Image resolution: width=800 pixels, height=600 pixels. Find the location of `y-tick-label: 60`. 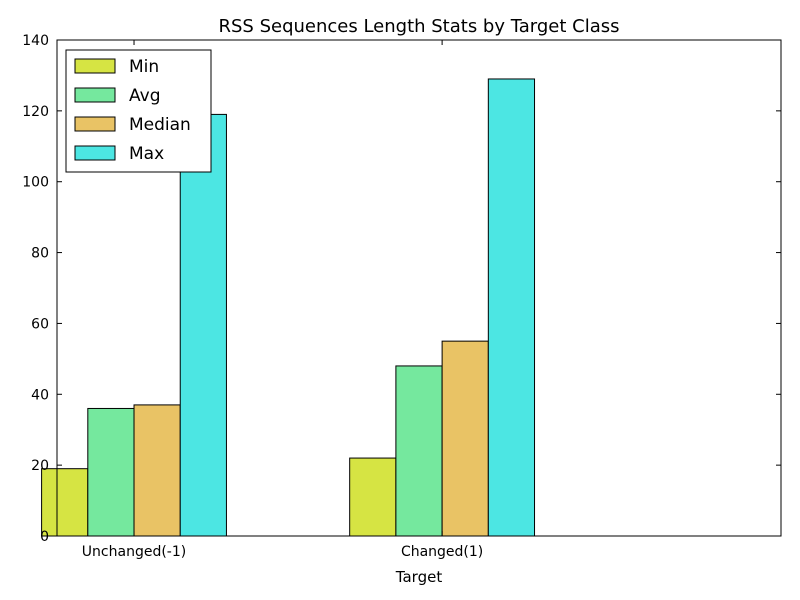

y-tick-label: 60 is located at coordinates (40, 324).